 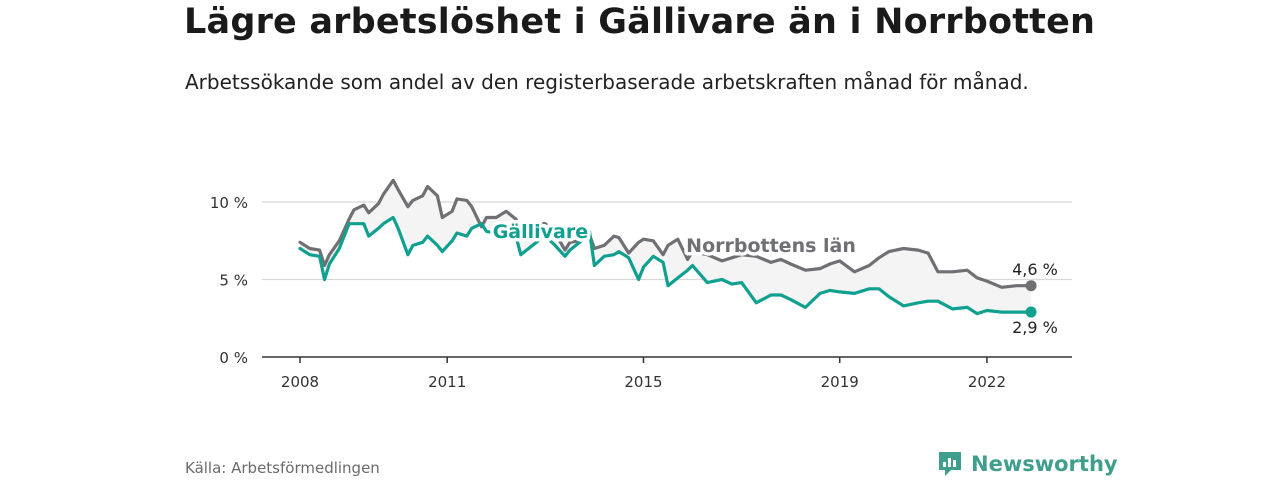 I want to click on x-tick-label: 2008, so click(x=300, y=382).